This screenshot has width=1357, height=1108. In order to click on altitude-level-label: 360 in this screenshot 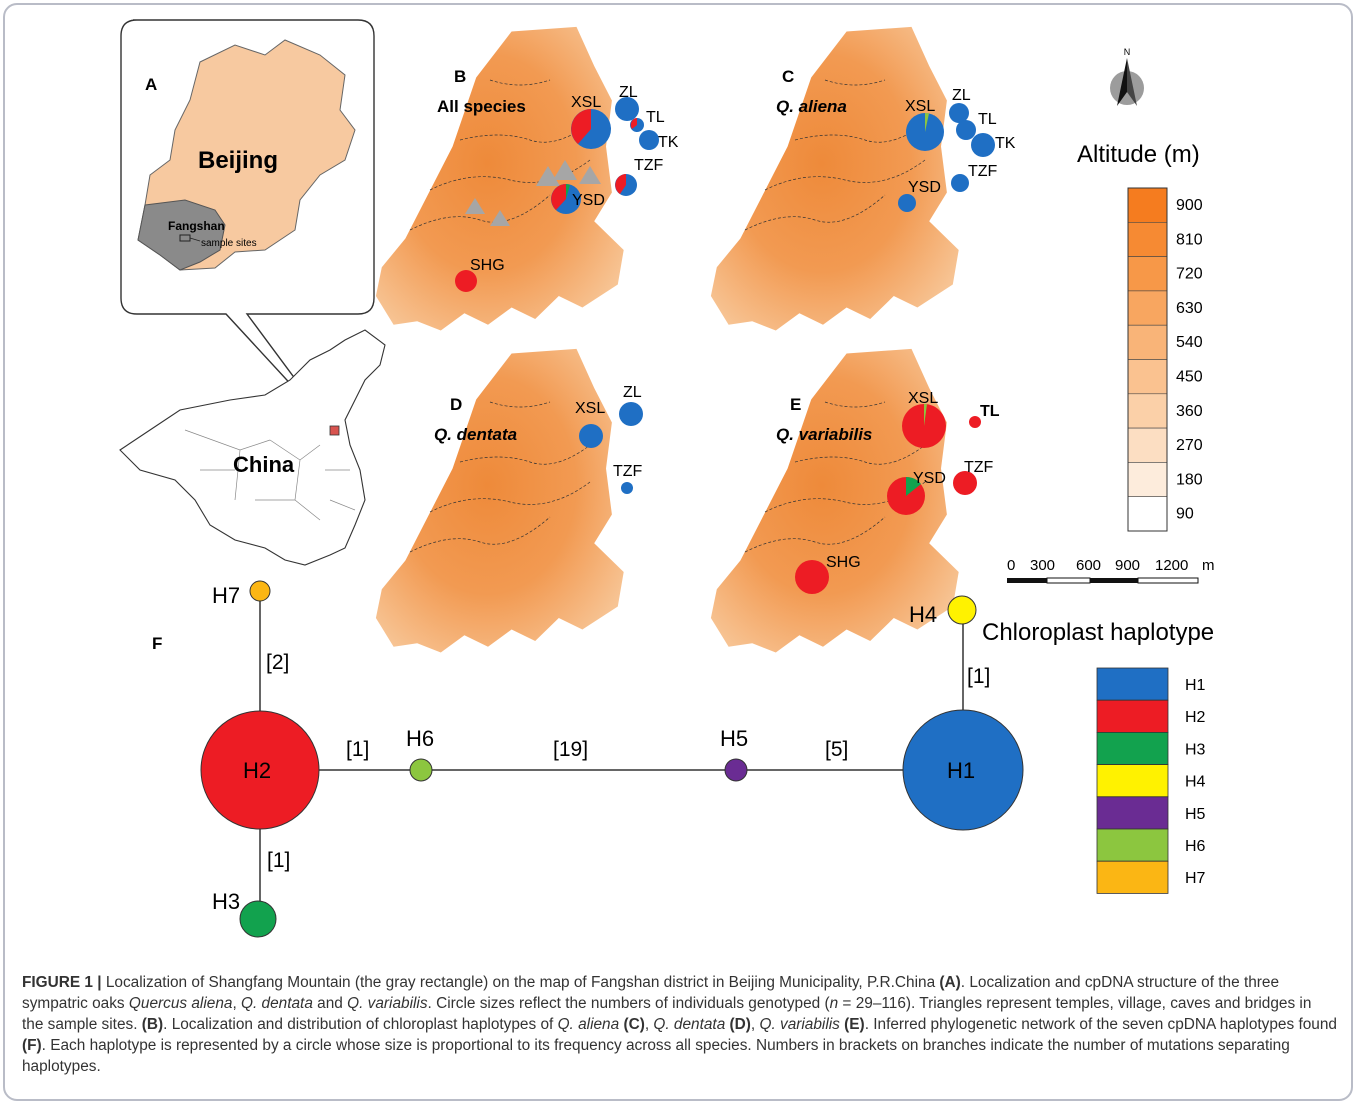, I will do `click(1189, 411)`.